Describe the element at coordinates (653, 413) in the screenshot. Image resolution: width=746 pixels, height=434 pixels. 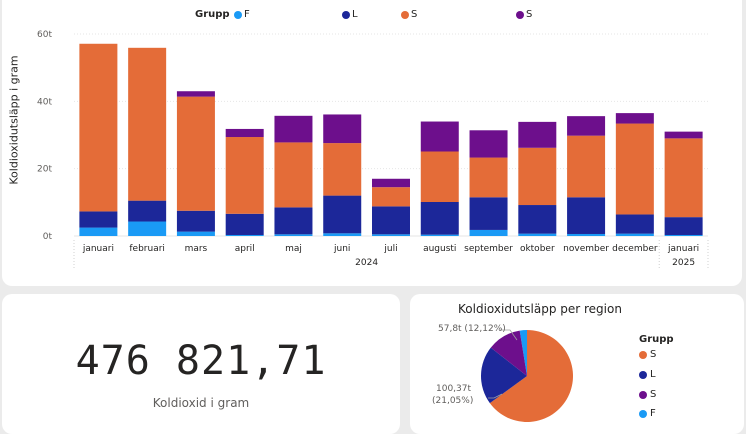
I see `pie-legend-label-f: F` at that location.